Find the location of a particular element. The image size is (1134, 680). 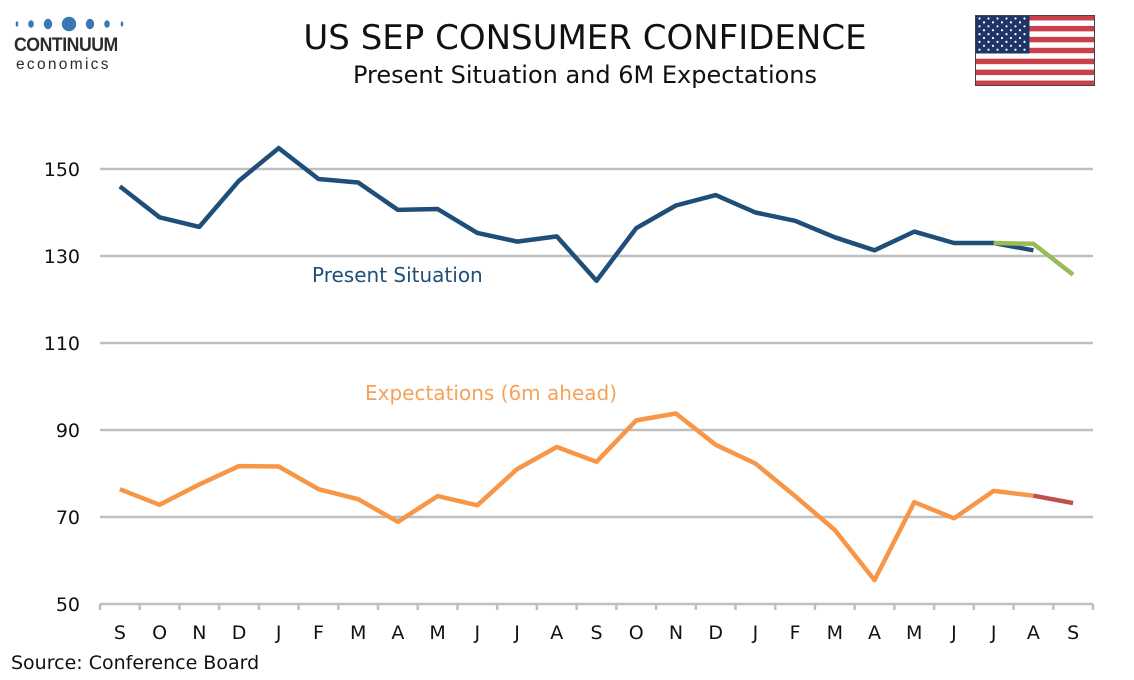

y-tick-label: 130 is located at coordinates (62, 257).